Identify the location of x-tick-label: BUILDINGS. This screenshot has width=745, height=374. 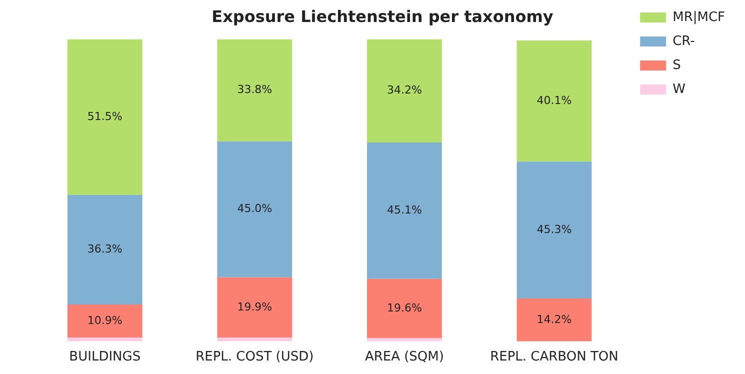
(105, 357).